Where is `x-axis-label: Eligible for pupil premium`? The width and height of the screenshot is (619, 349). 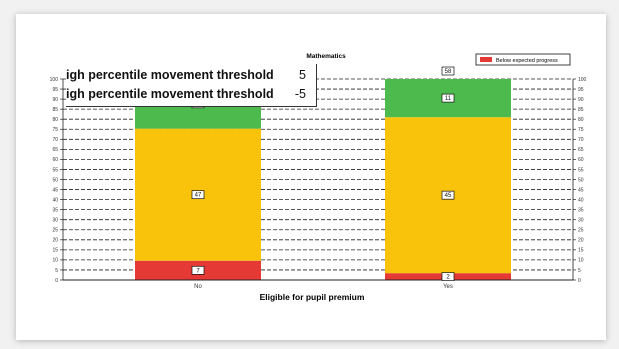
x-axis-label: Eligible for pupil premium is located at coordinates (312, 297).